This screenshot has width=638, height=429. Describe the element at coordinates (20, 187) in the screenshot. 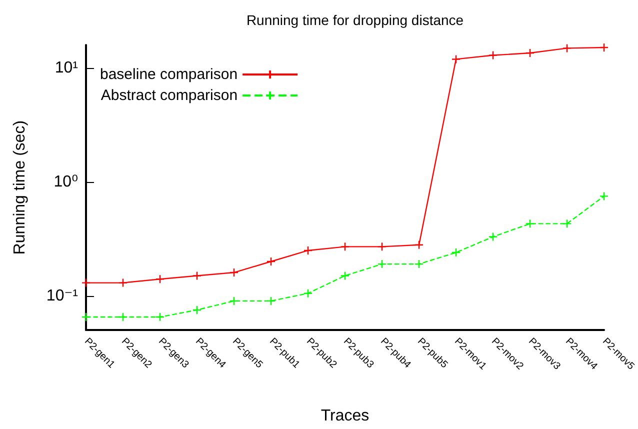

I see `y-axis-title: Running time (sec)` at that location.